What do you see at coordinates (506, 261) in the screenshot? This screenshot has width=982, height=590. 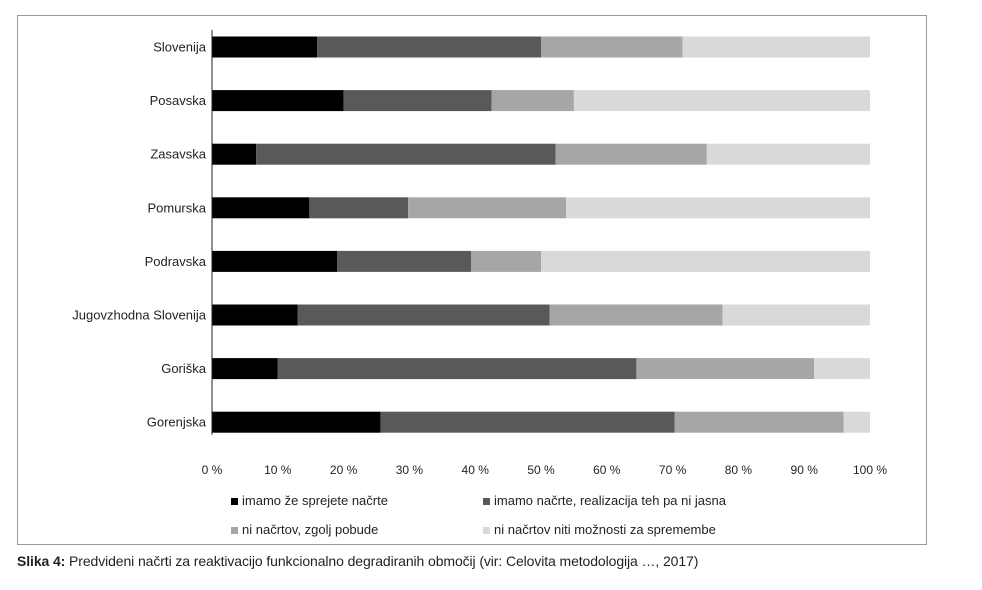 I see `bar-podravska-s3` at bounding box center [506, 261].